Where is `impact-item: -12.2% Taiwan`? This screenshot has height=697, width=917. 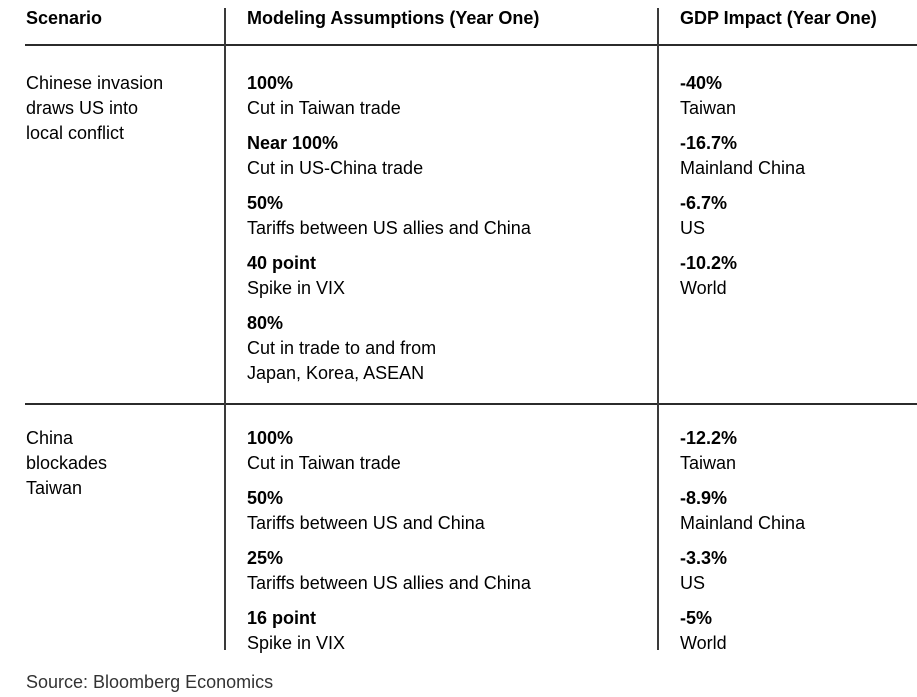 impact-item: -12.2% Taiwan is located at coordinates (796, 451).